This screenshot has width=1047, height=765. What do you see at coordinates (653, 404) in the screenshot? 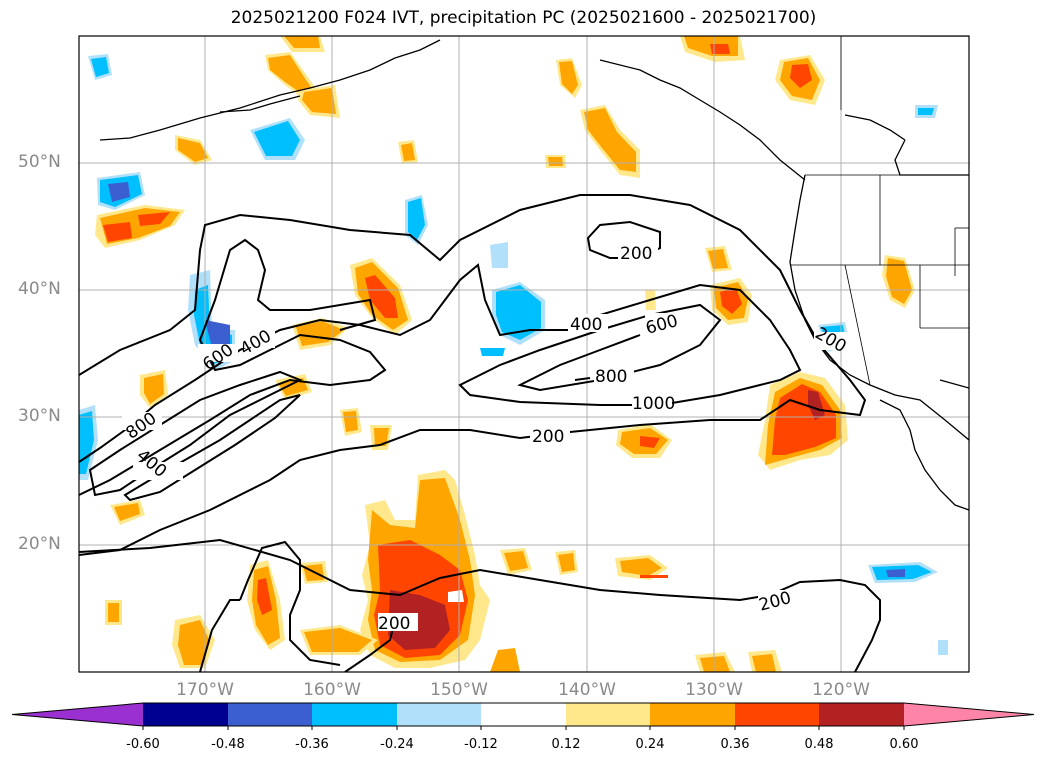
I see `ivt-label: 1000` at bounding box center [653, 404].